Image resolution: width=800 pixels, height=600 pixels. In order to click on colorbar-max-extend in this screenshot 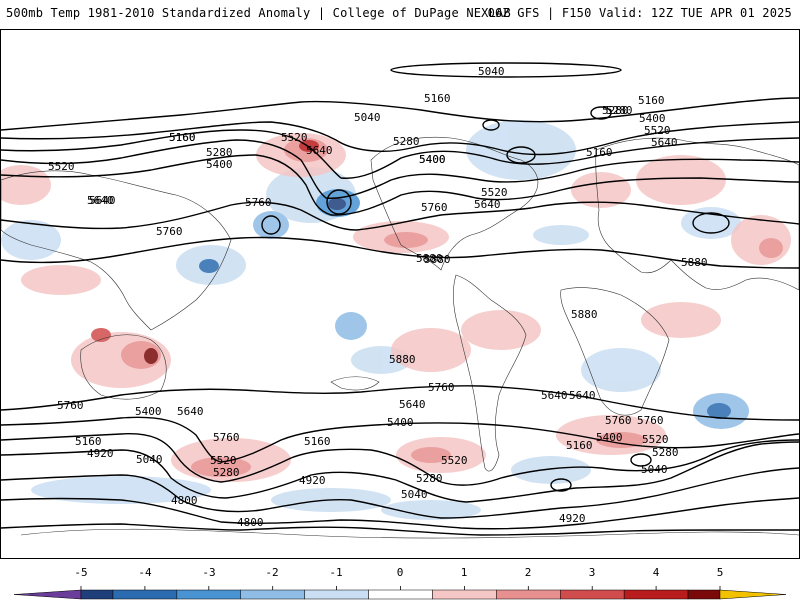, I will do `click(753, 594)`.